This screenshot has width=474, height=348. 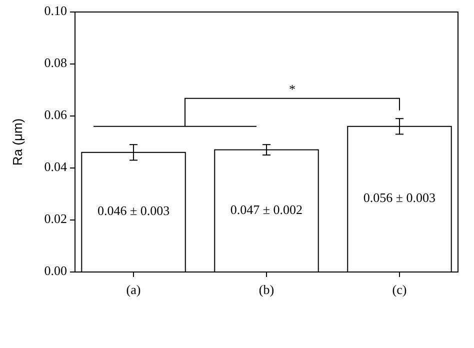 What do you see at coordinates (17, 142) in the screenshot?
I see `y-axis-title: Ra (μm)` at bounding box center [17, 142].